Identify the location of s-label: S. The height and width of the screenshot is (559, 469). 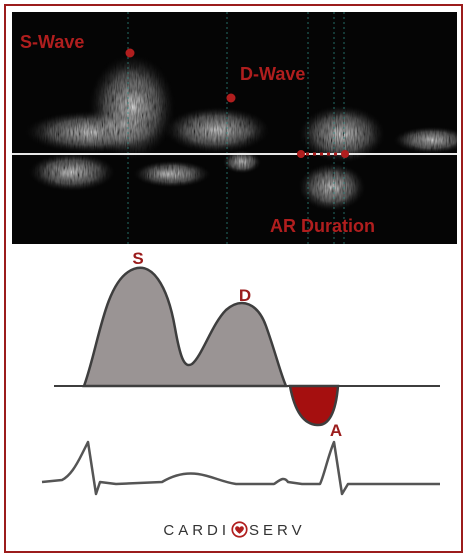
(137, 258).